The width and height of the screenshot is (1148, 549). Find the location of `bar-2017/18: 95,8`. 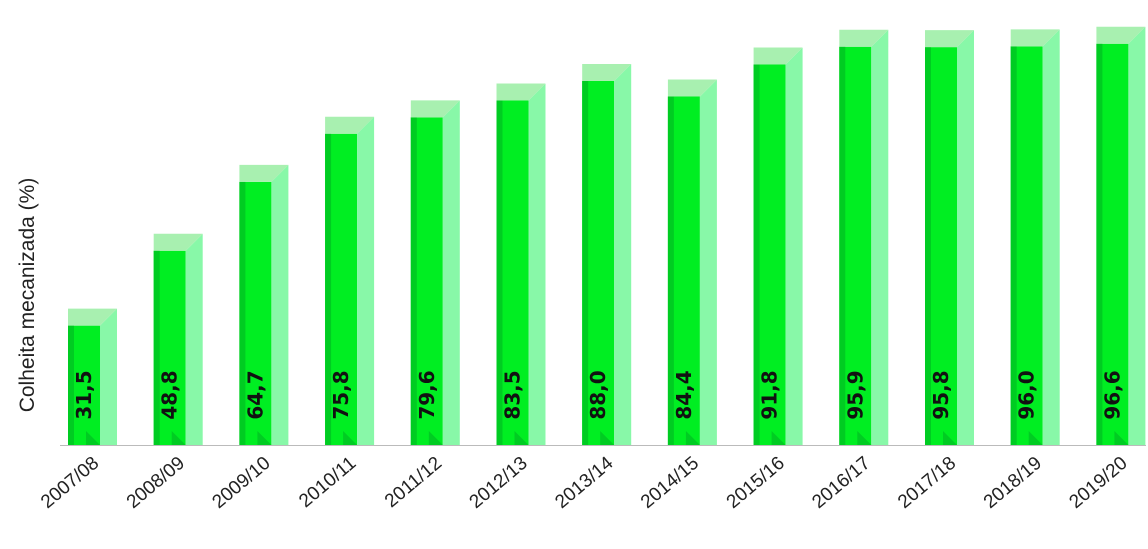

bar-2017/18: 95,8 is located at coordinates (949, 237).